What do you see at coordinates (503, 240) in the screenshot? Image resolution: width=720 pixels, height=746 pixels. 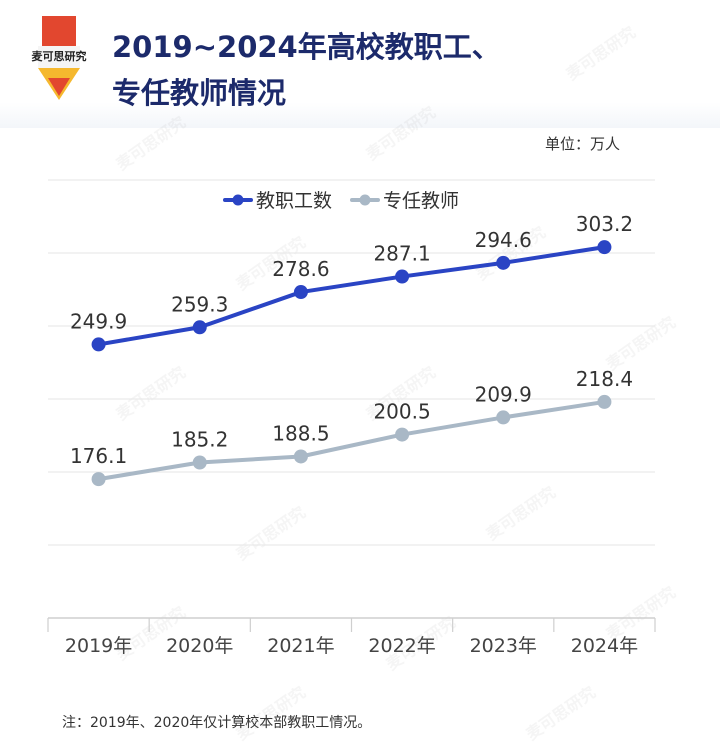 I see `data-label: 294.6` at bounding box center [503, 240].